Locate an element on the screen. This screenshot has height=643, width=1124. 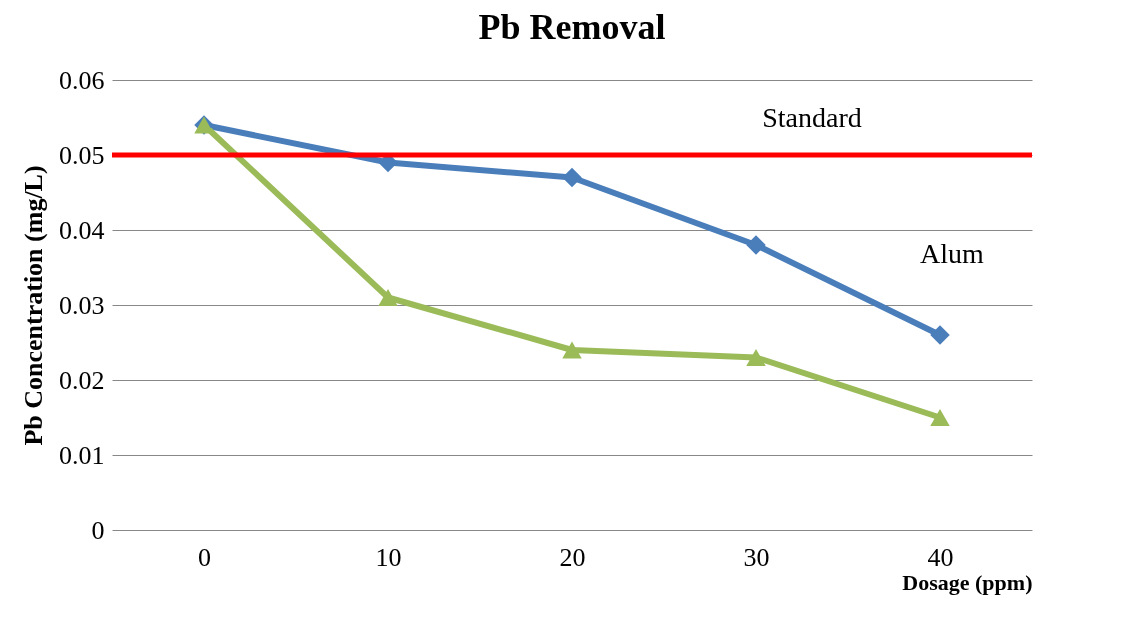
x-tick-label: 30 is located at coordinates (756, 557).